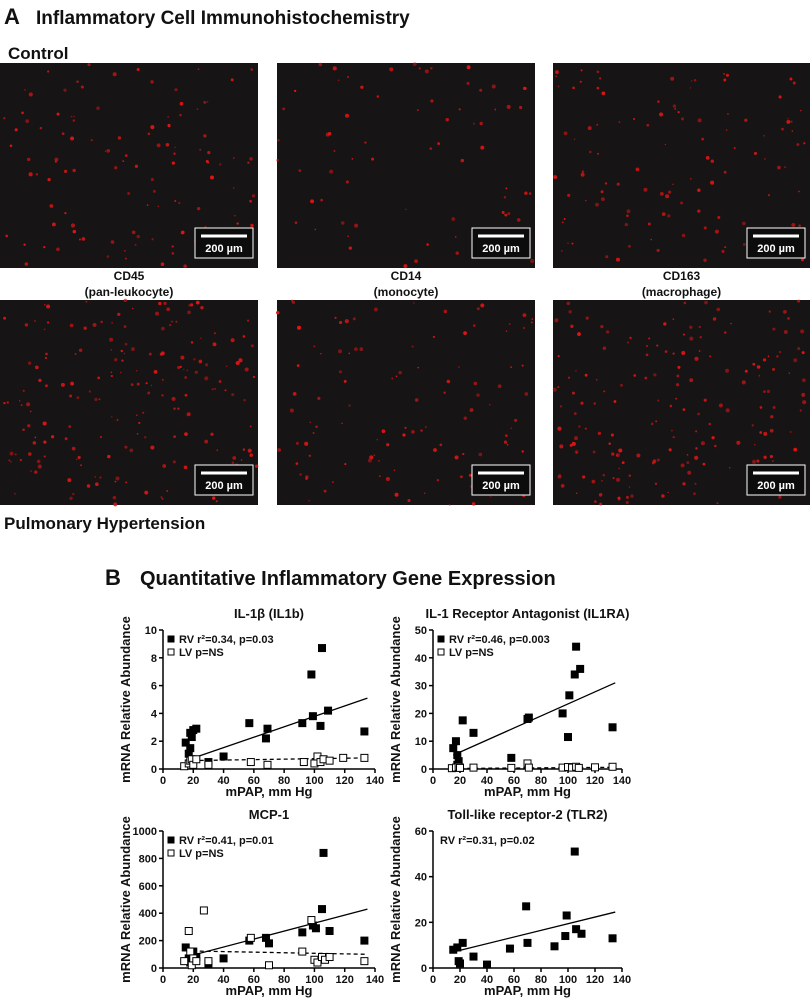  I want to click on y-tick-label: 400, so click(148, 914).